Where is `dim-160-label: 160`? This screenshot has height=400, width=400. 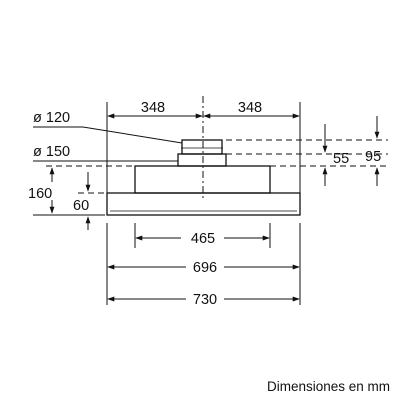 dim-160-label: 160 is located at coordinates (40, 194).